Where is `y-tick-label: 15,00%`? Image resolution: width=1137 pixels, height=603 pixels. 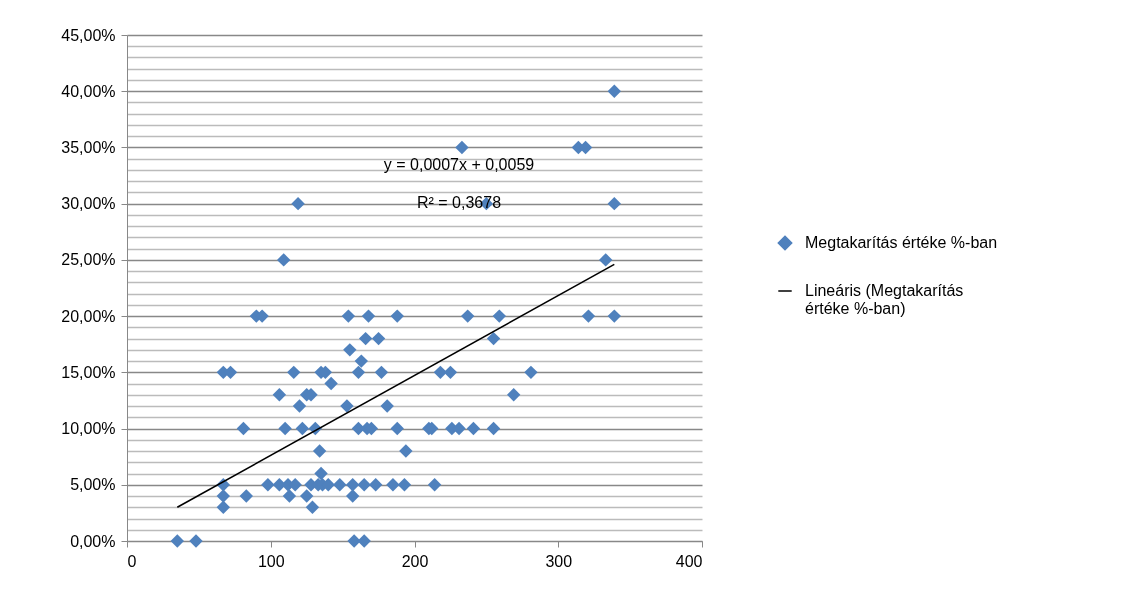
y-tick-label: 15,00% is located at coordinates (88, 372).